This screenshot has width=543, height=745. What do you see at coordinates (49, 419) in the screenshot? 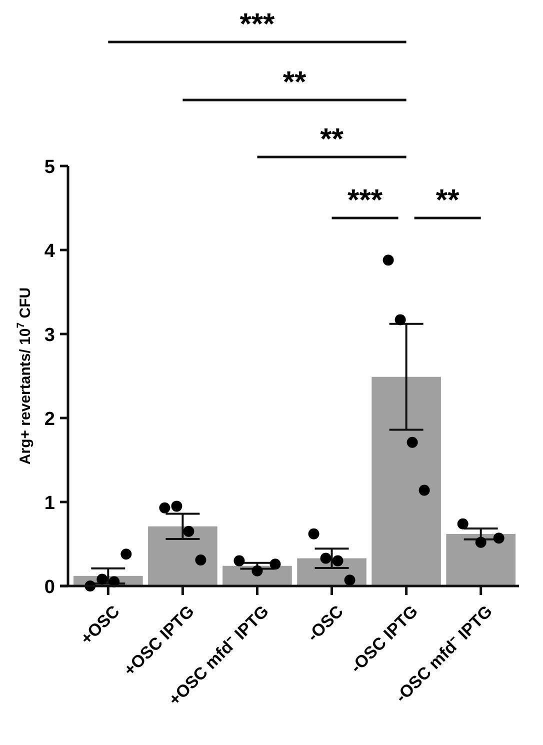
I see `y-tick-label: 2` at bounding box center [49, 419].